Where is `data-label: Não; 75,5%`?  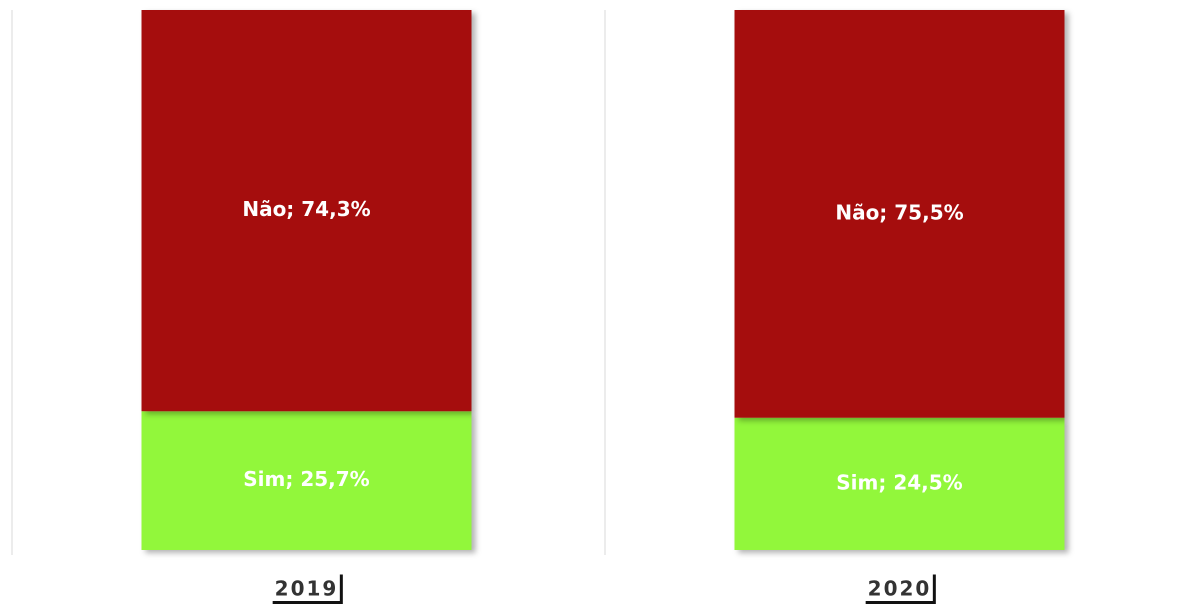 data-label: Não; 75,5% is located at coordinates (899, 212).